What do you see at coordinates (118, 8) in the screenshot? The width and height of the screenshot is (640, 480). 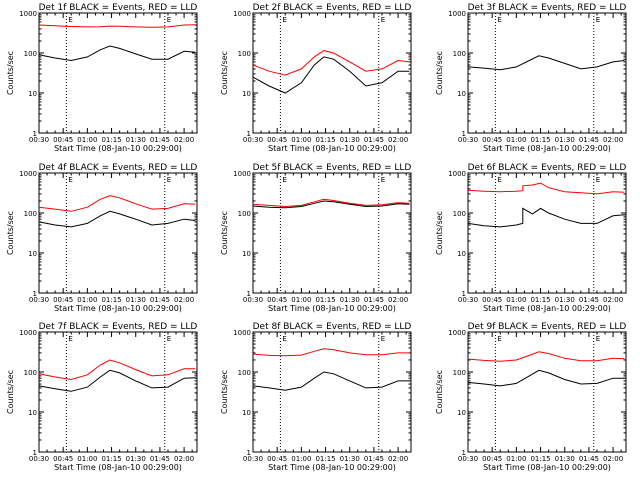 I see `panel-title: Det 1f BLACK = Events, RED = LLD` at bounding box center [118, 8].